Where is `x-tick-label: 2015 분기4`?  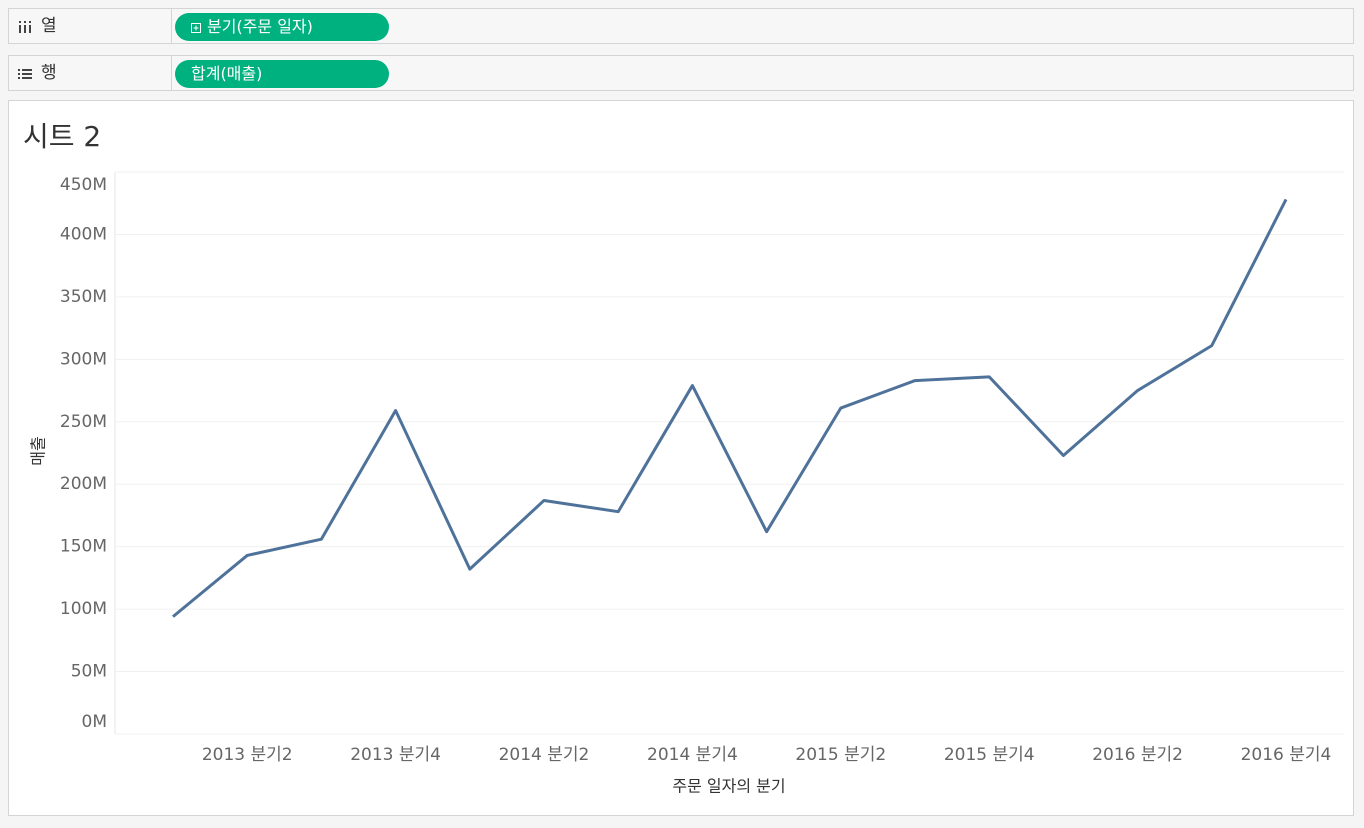 x-tick-label: 2015 분기4 is located at coordinates (989, 755).